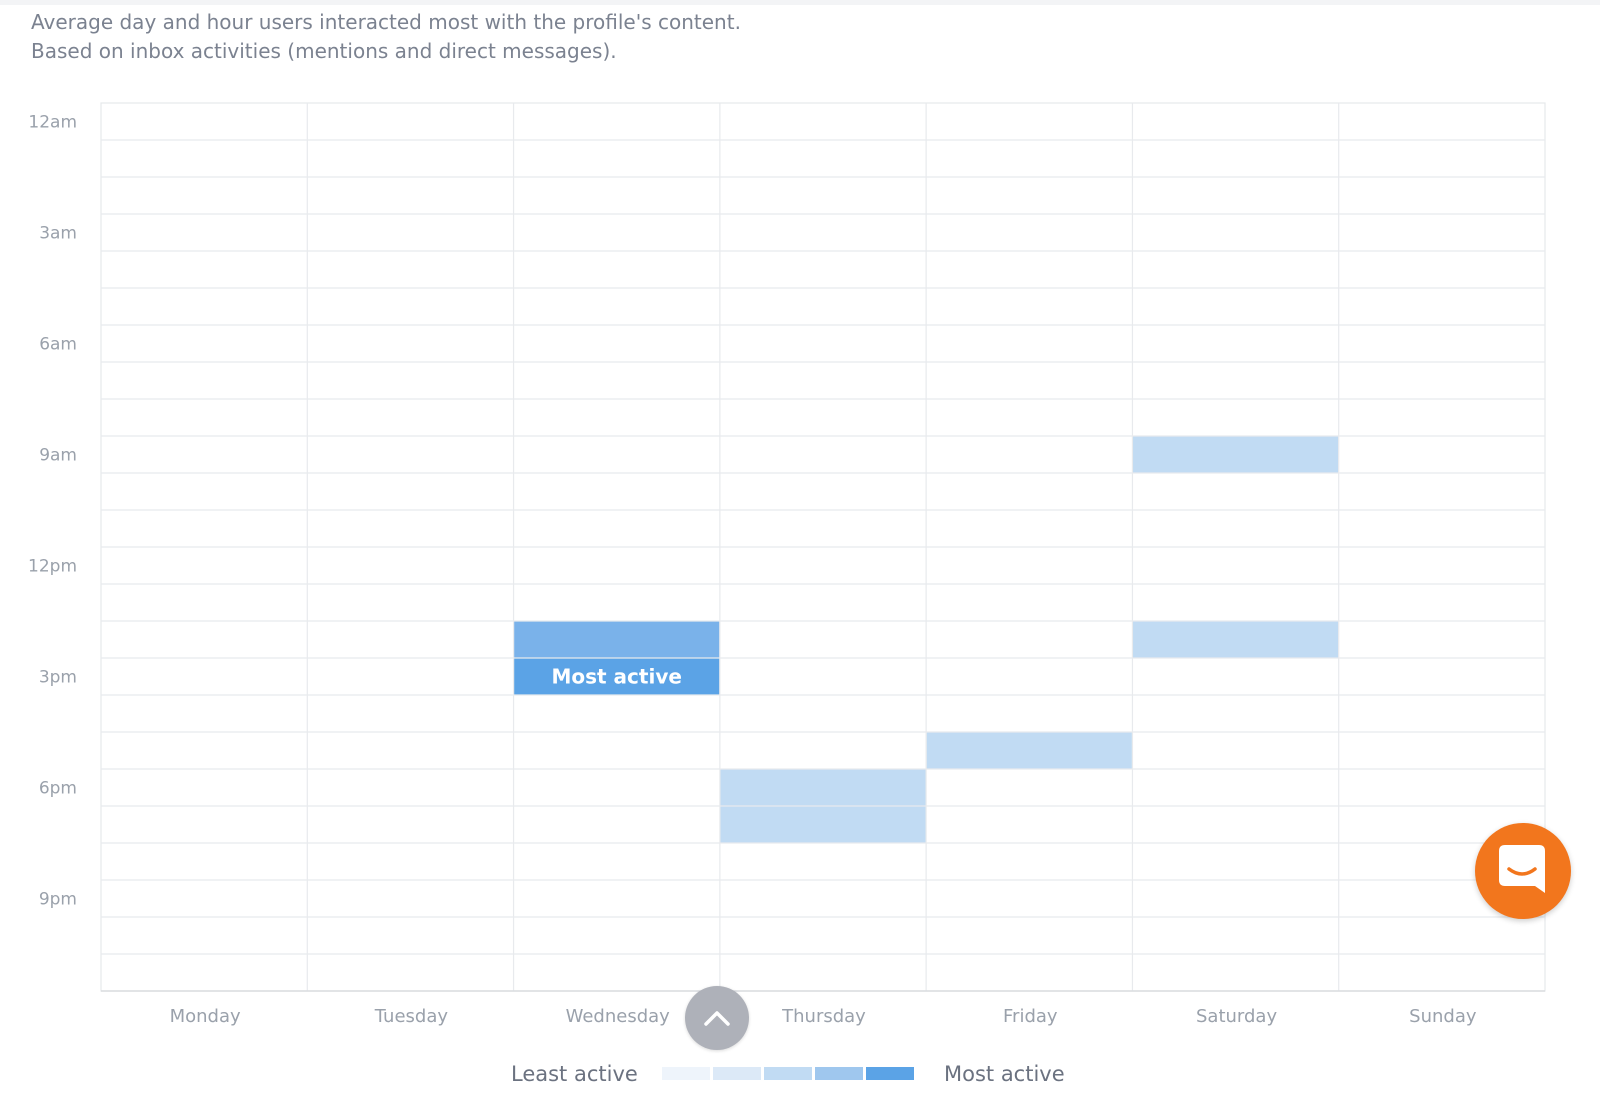  I want to click on legend-least-label: Least active, so click(574, 1074).